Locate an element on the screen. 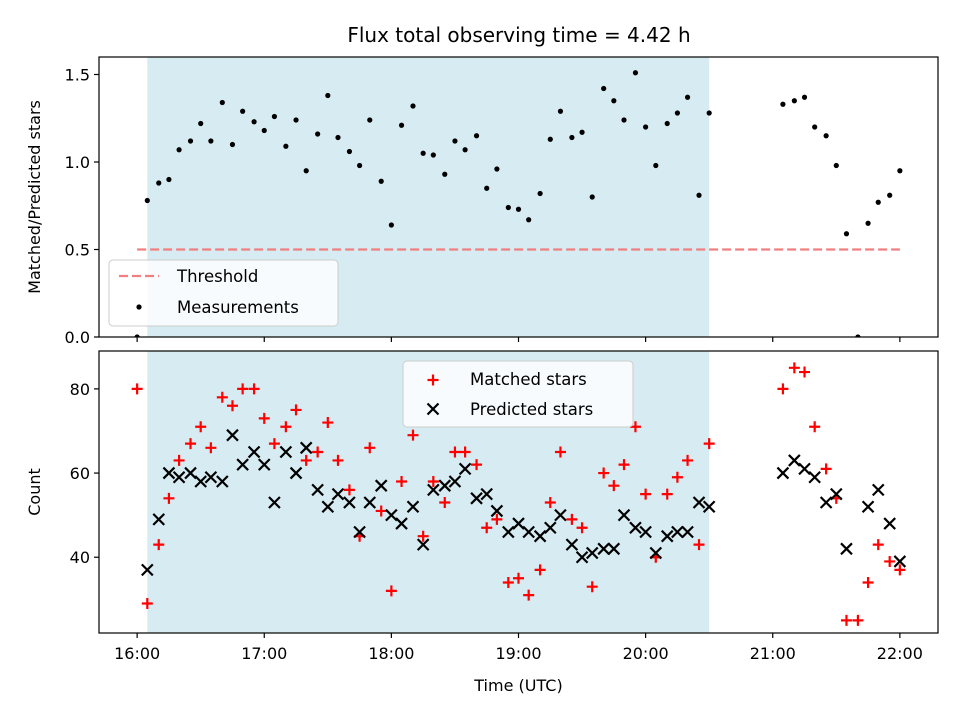 This screenshot has height=720, width=960. panel-1-ytick-label-1: 60 is located at coordinates (80, 473).